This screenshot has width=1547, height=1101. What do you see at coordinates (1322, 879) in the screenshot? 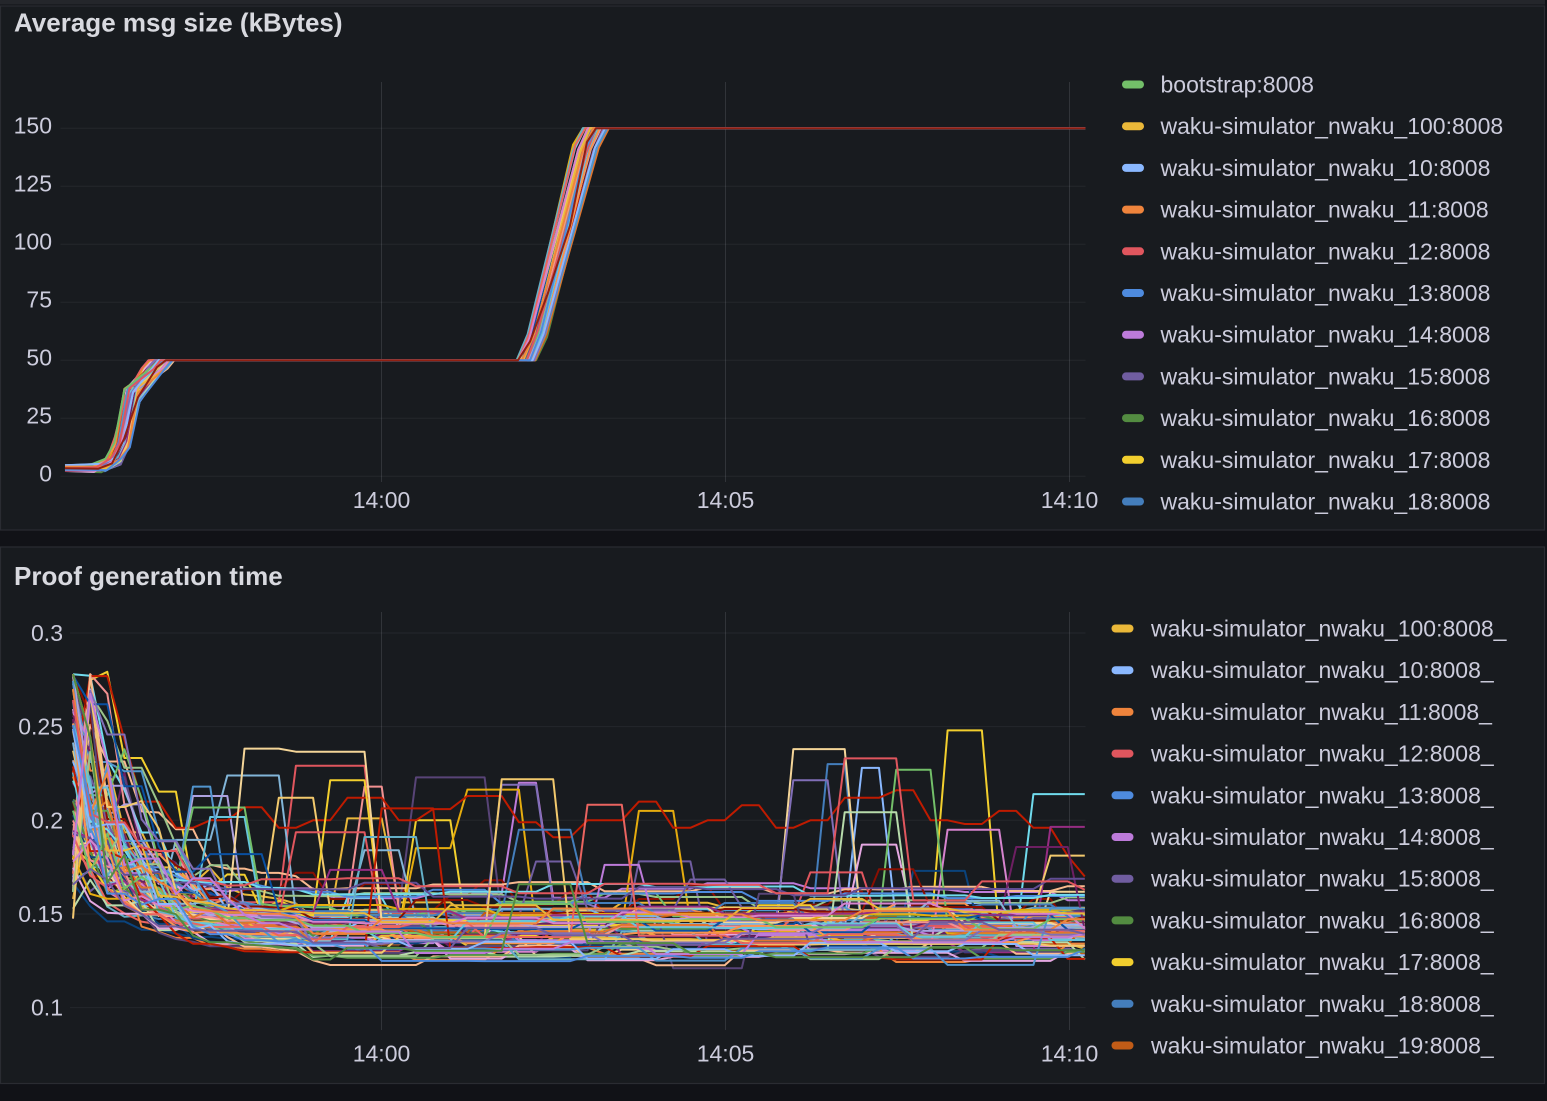
I see `svg-text: waku-simulator_nwaku_15:8008_` at bounding box center [1322, 879].